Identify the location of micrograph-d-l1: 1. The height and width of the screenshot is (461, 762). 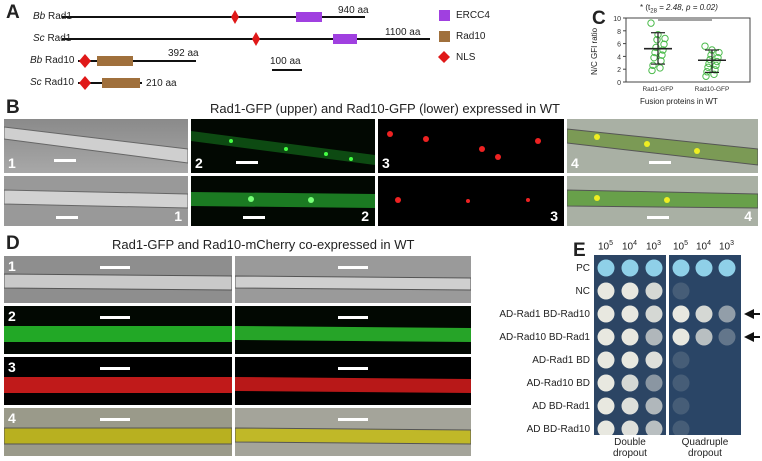
(118, 279).